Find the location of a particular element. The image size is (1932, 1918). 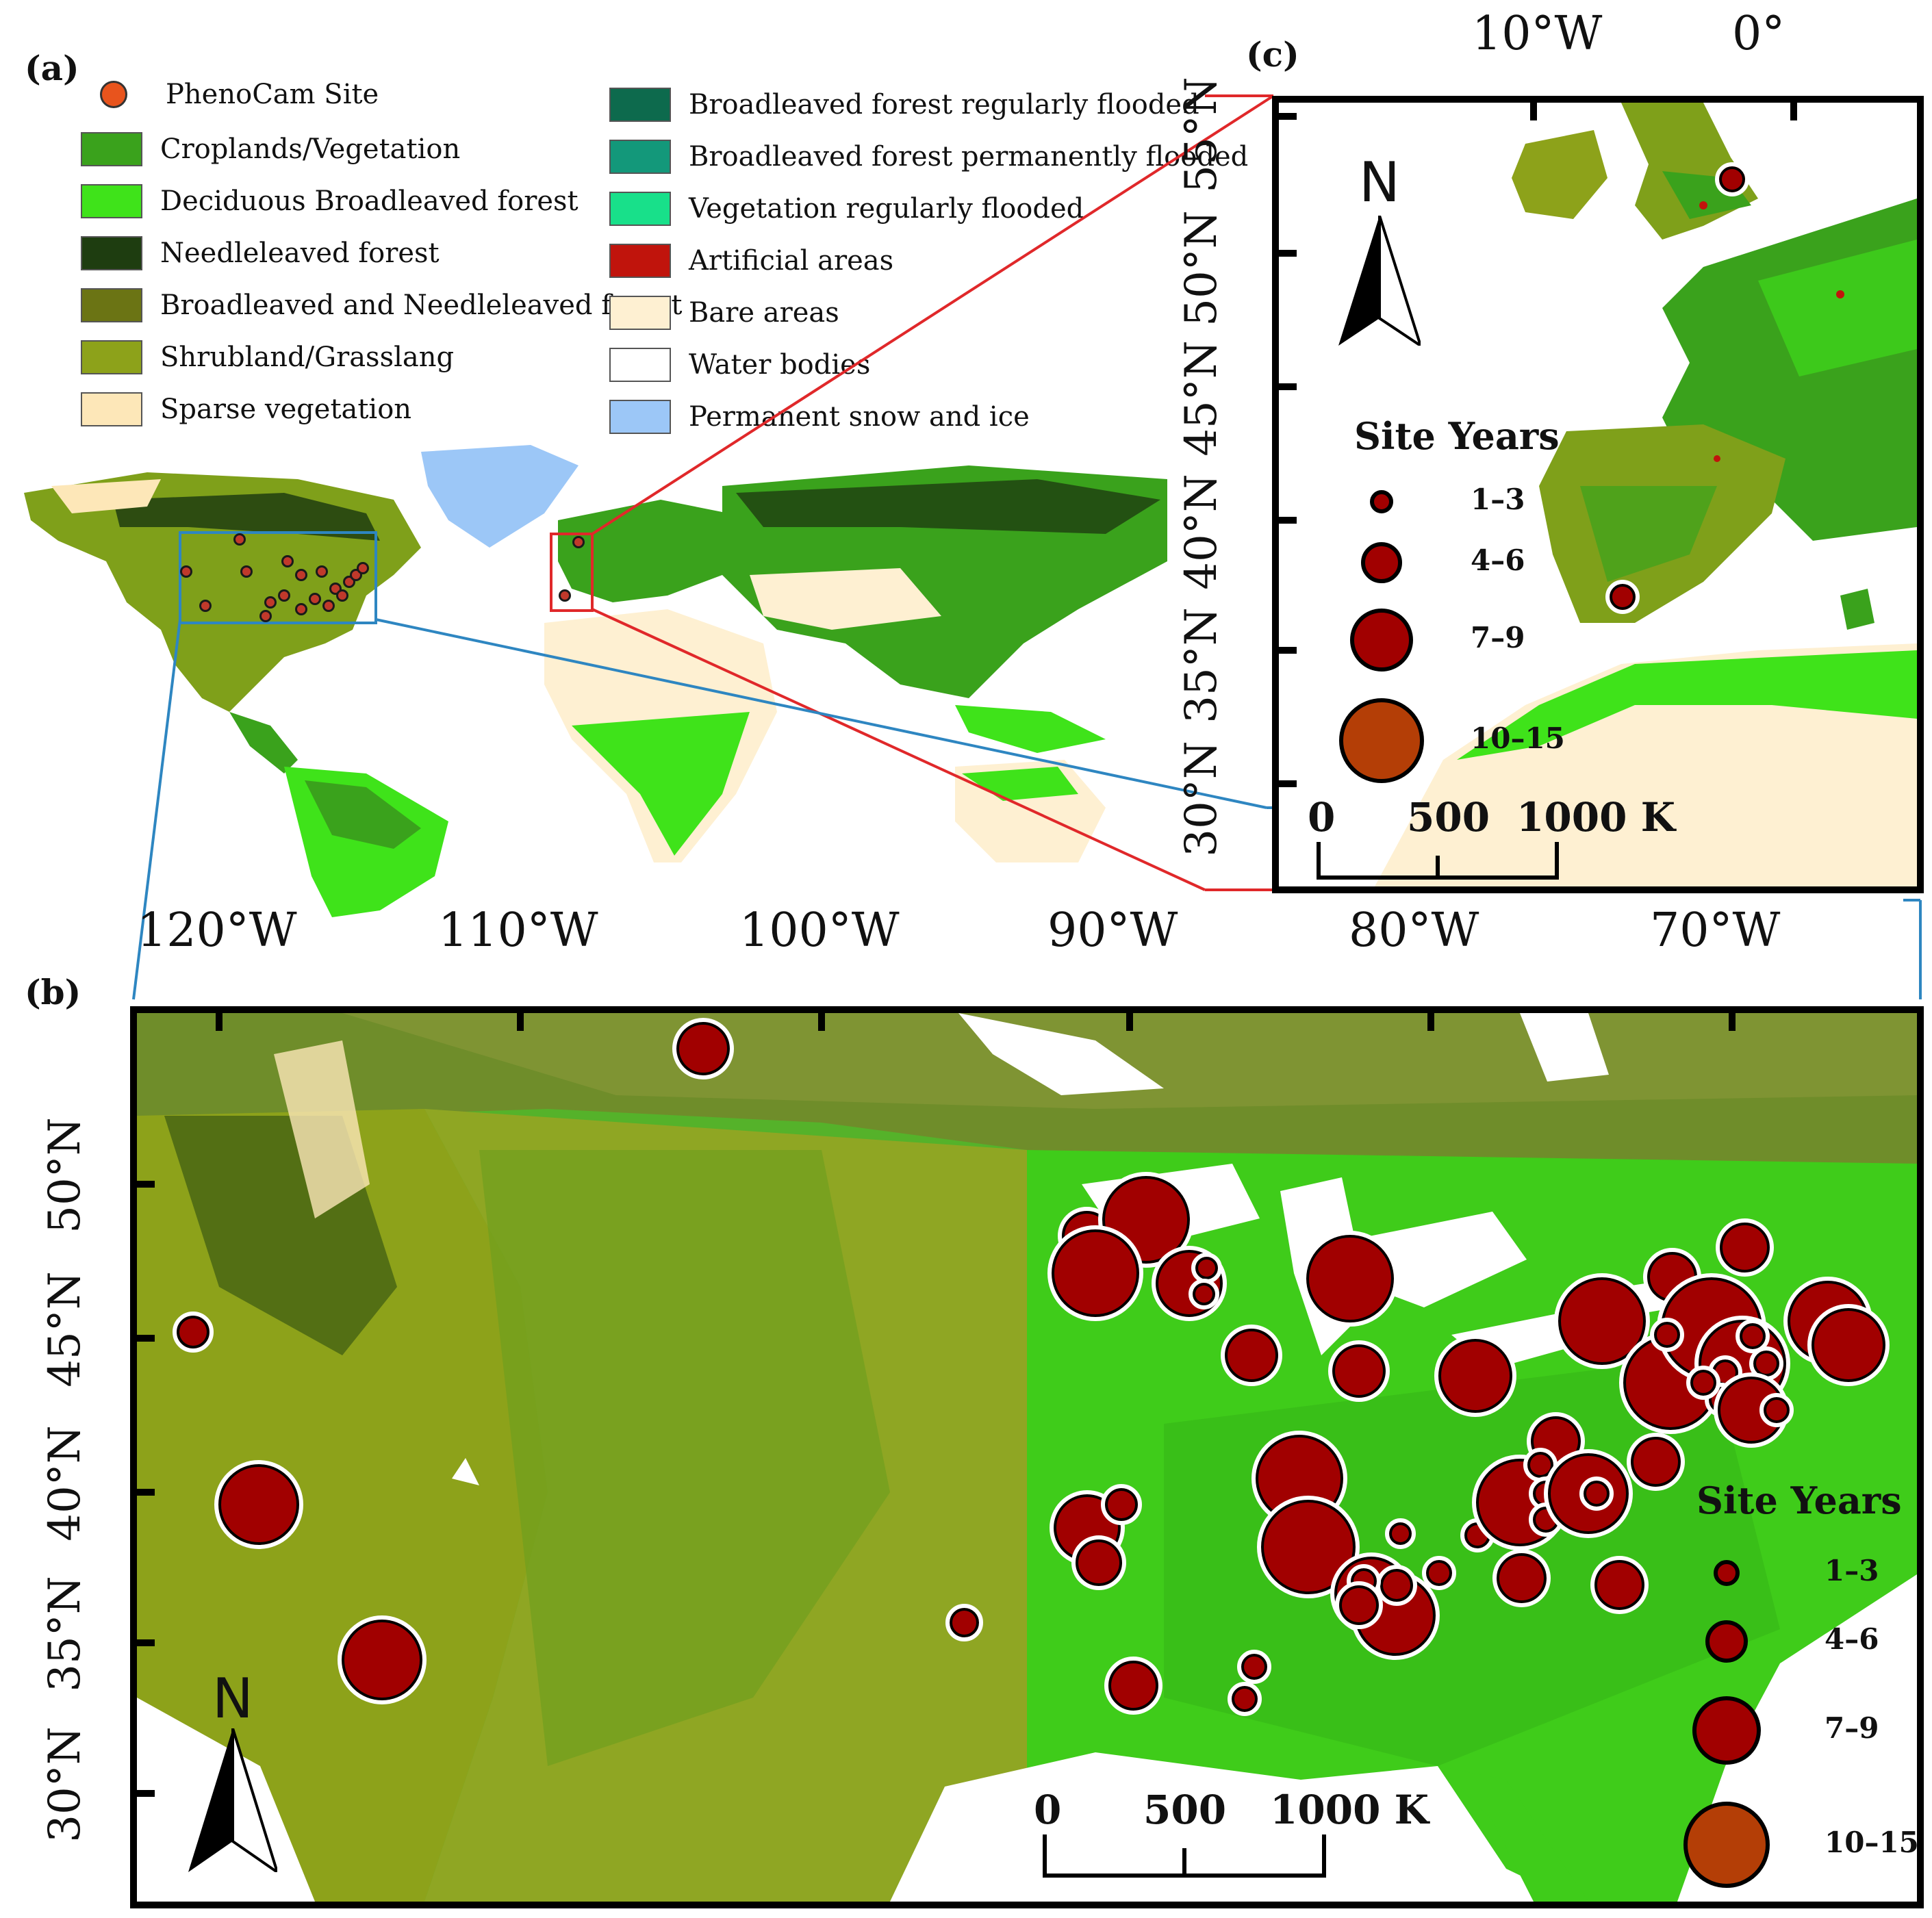

y-tick-label: 55°N is located at coordinates (1201, 135).